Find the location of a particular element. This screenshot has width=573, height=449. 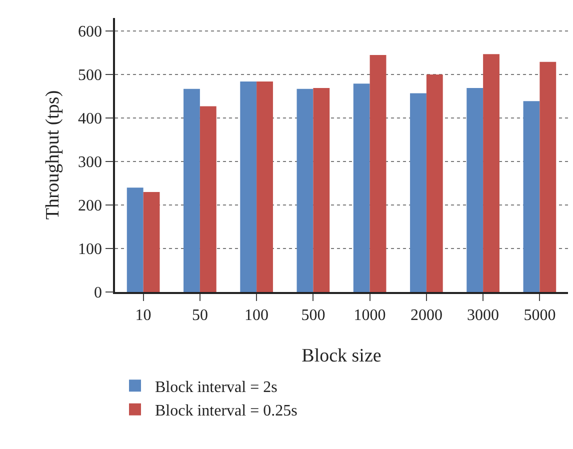

x-tick-label: 500 is located at coordinates (313, 315).